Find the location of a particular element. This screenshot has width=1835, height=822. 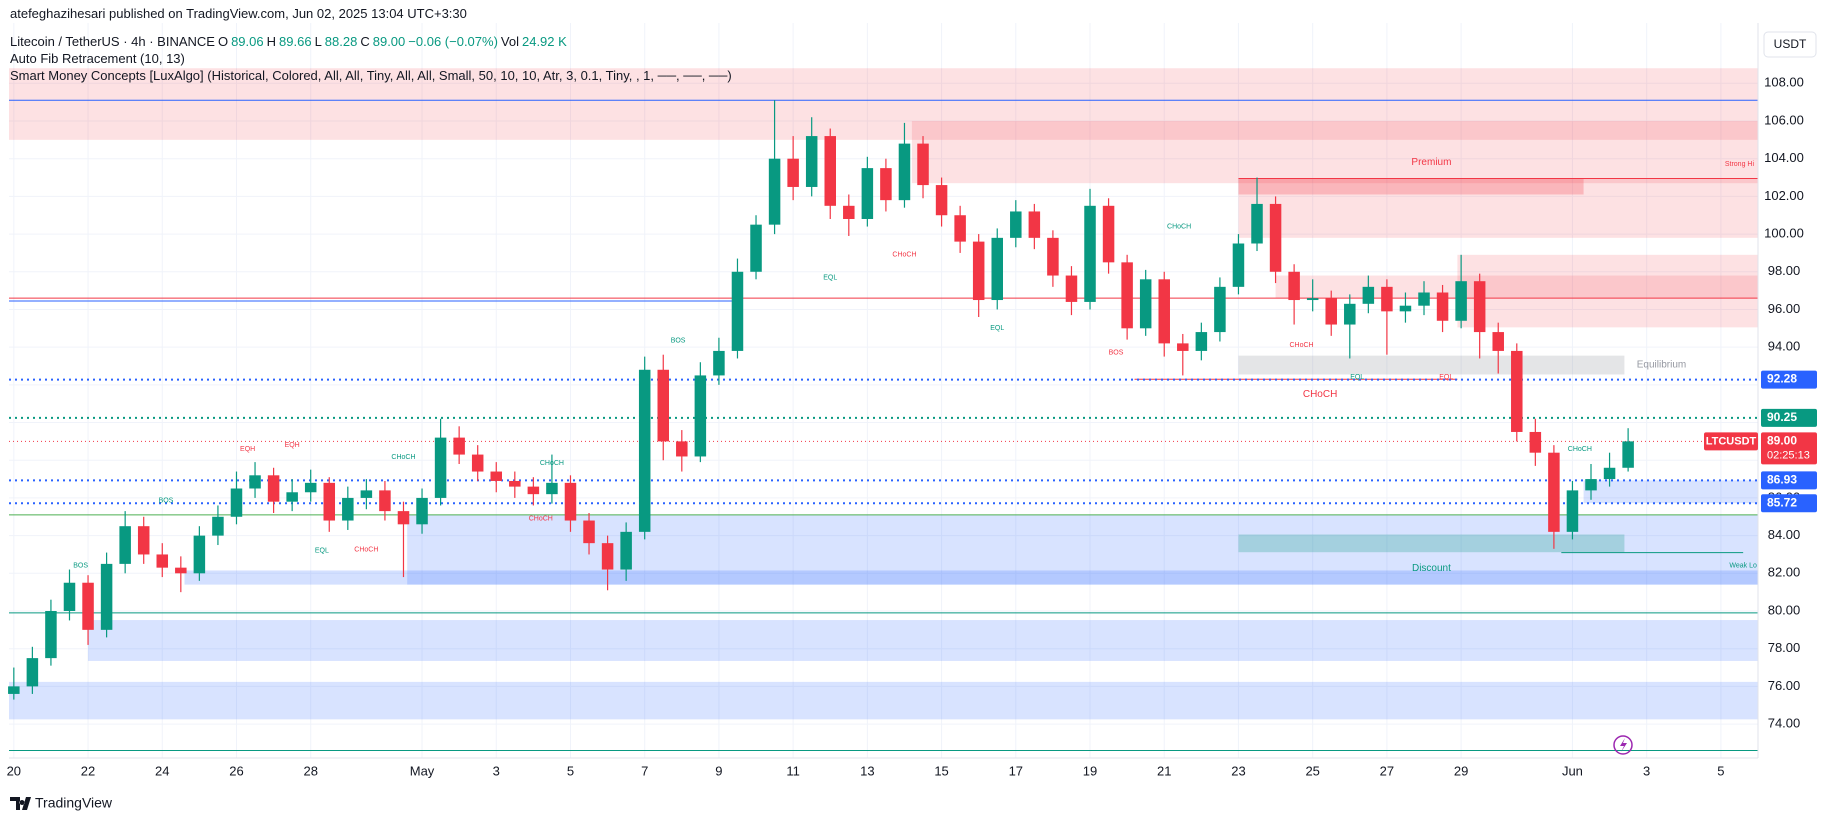

brand: TradingView is located at coordinates (74, 803).